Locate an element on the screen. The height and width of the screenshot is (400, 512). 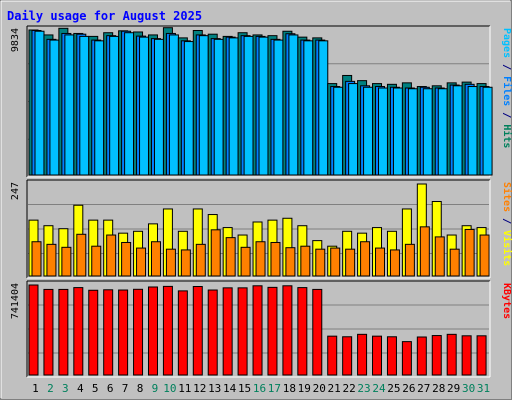
x-tick-label: 27 is located at coordinates (423, 388).